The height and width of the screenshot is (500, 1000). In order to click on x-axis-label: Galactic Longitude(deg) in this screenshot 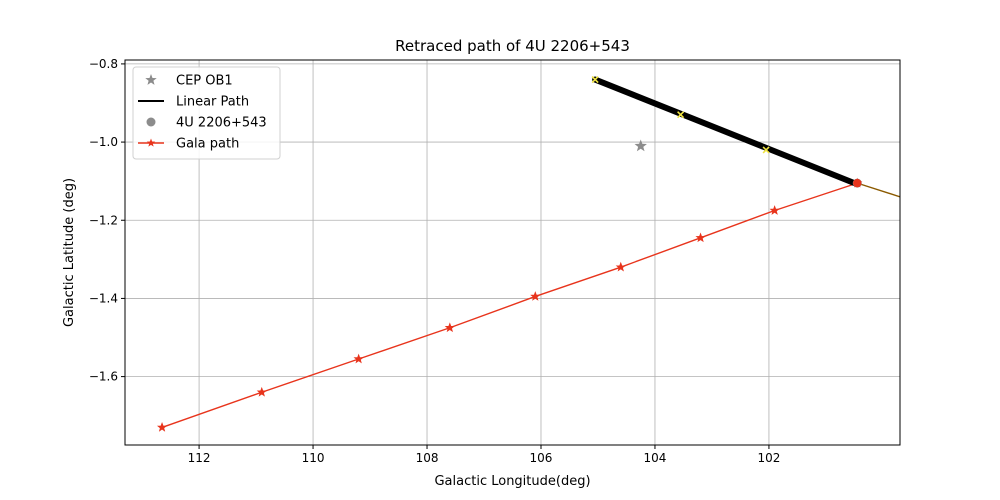, I will do `click(512, 481)`.